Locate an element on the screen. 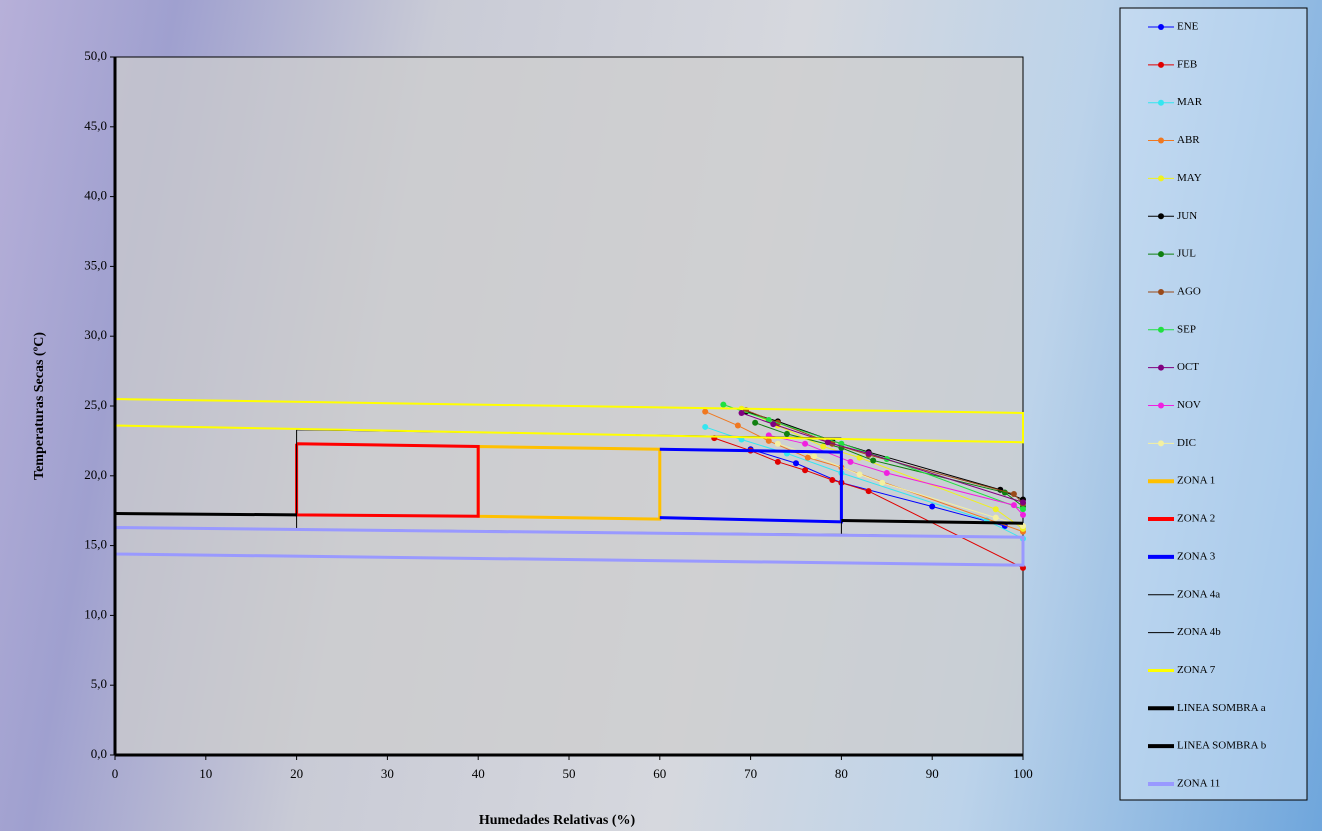 This screenshot has width=1322, height=831. x-tick-label: 80 is located at coordinates (841, 773).